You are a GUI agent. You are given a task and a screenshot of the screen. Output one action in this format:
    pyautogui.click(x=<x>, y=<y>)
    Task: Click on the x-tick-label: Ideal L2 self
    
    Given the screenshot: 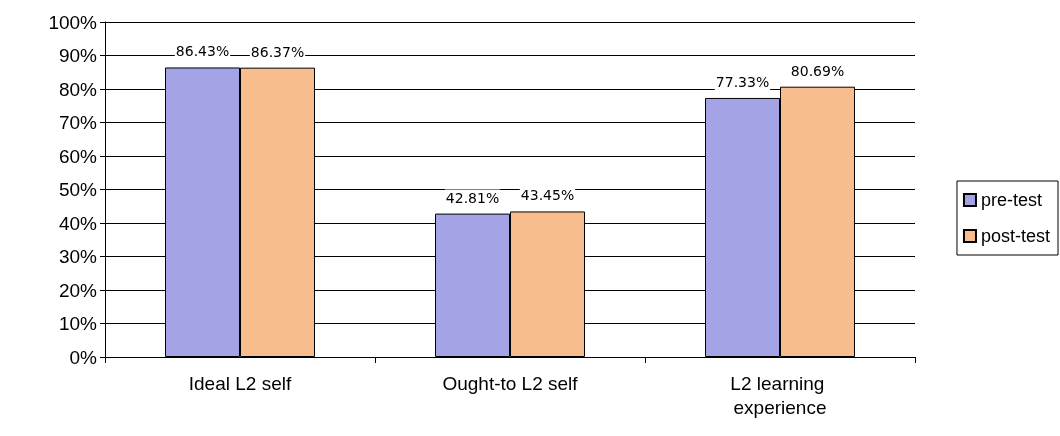 What is the action you would take?
    pyautogui.click(x=240, y=383)
    